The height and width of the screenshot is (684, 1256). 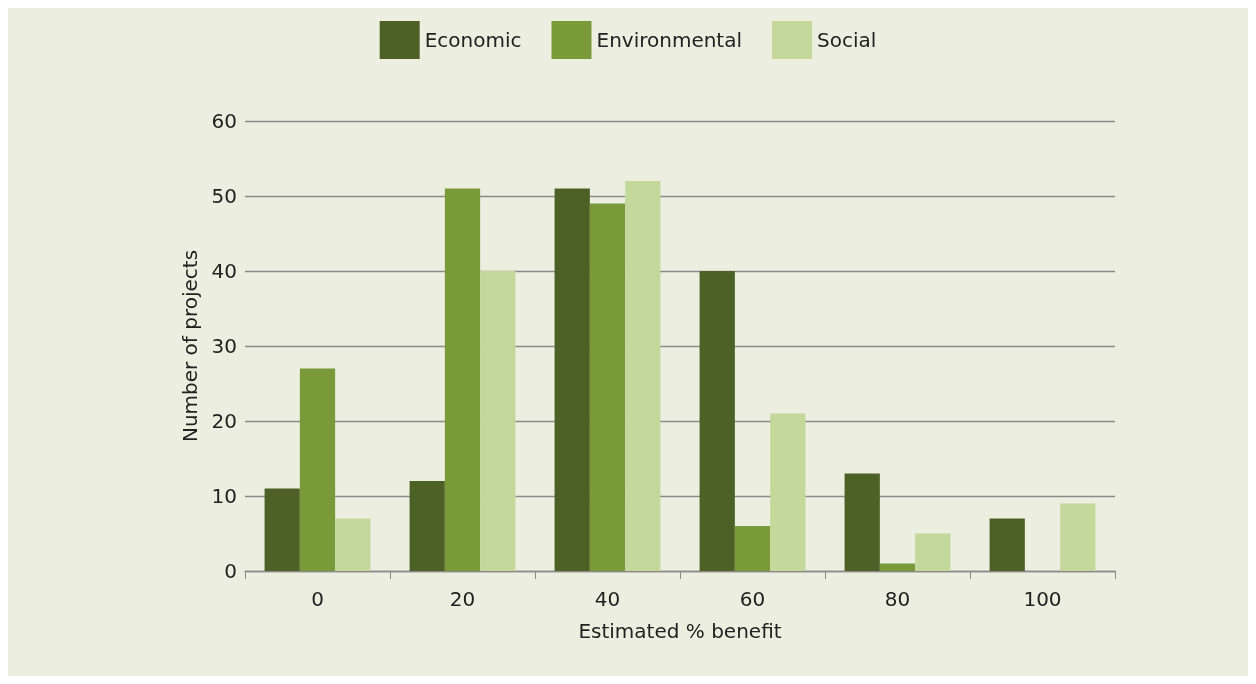 What do you see at coordinates (224, 121) in the screenshot?
I see `y-tick-label: 60` at bounding box center [224, 121].